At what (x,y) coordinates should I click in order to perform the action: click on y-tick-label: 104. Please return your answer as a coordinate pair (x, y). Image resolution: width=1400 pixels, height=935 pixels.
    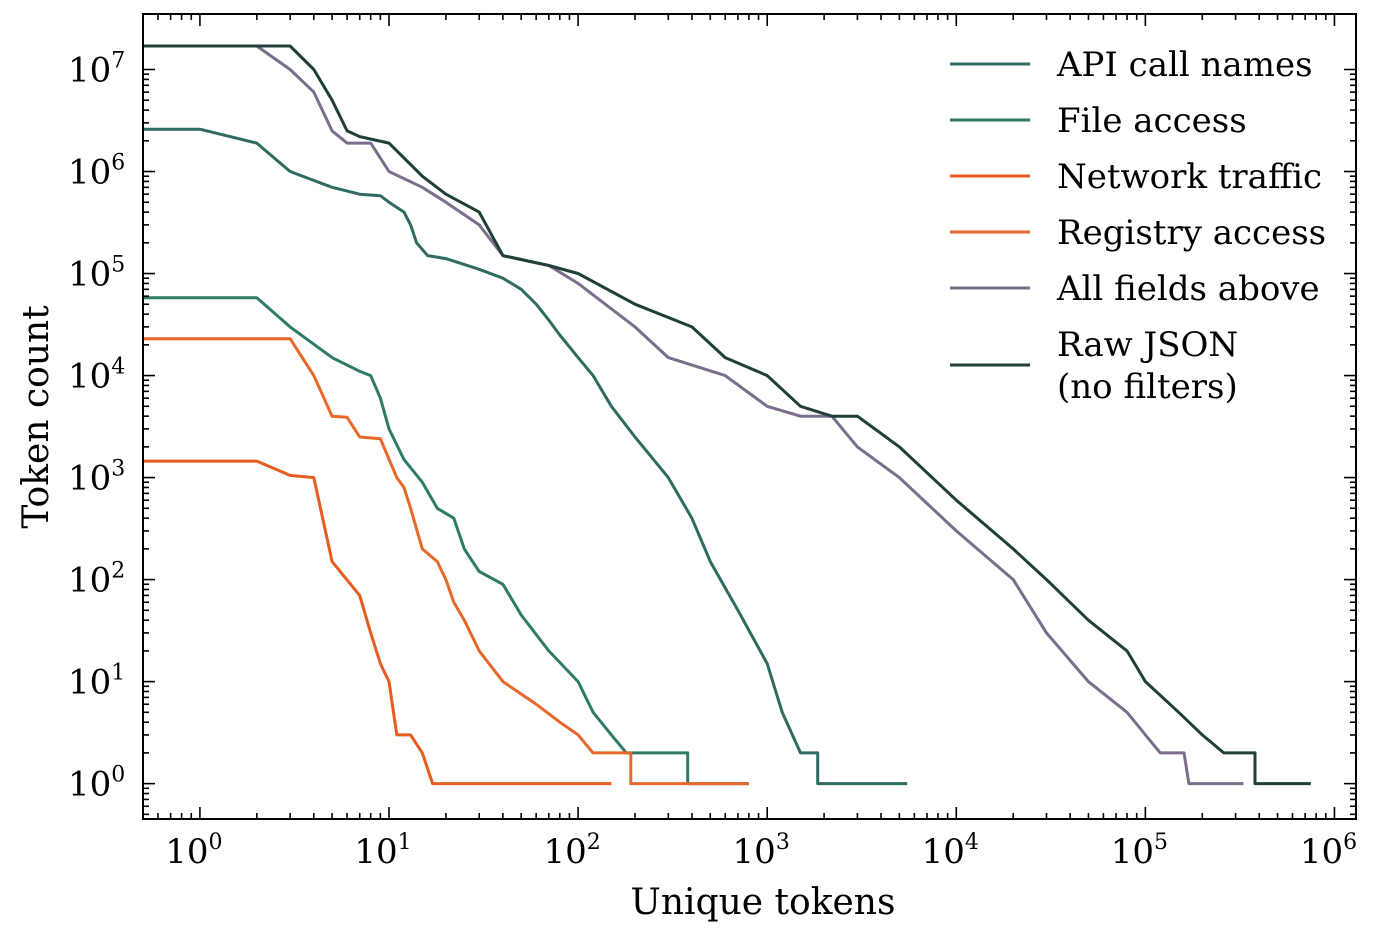
    Looking at the image, I should click on (96, 376).